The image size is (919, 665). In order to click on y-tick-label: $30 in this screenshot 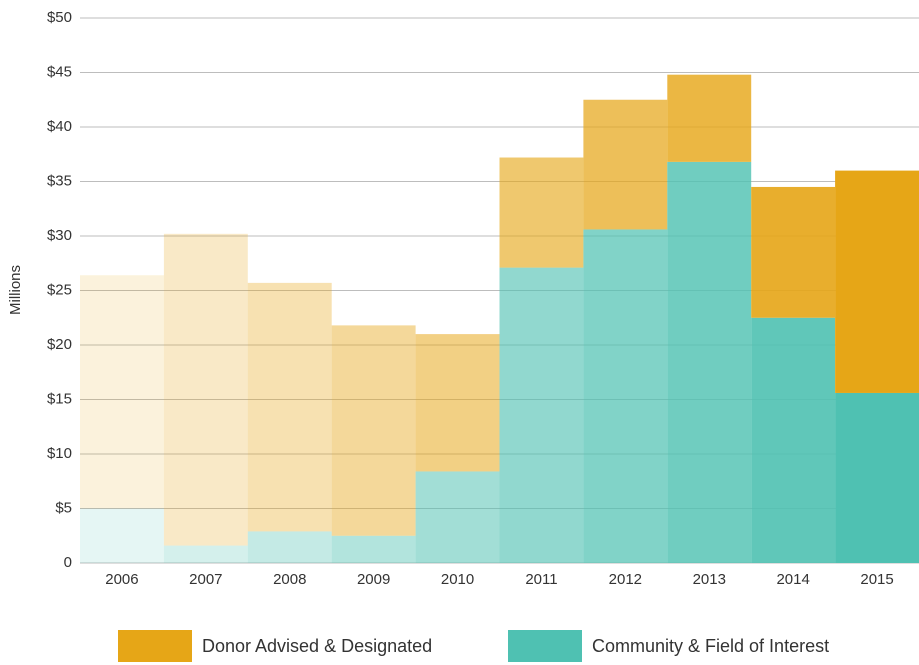, I will do `click(59, 235)`.